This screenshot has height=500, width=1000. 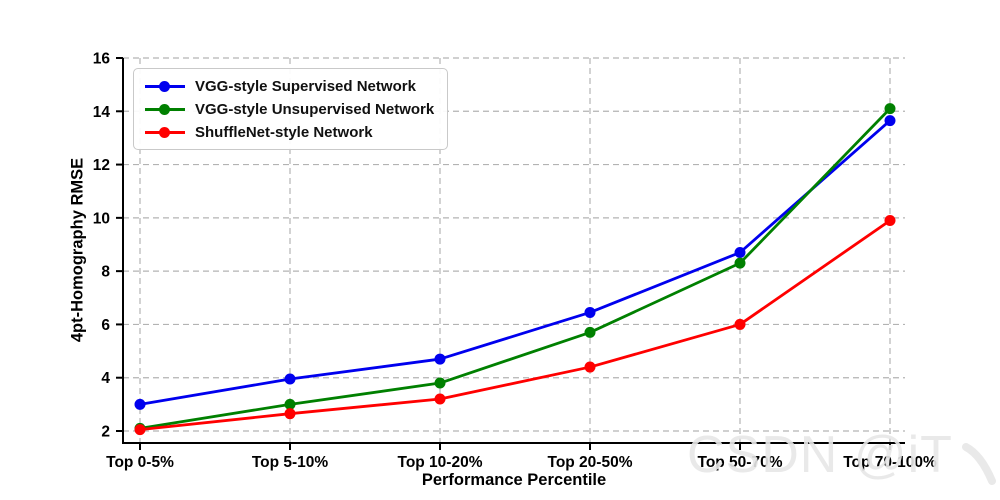 What do you see at coordinates (315, 109) in the screenshot?
I see `legend-label: VGG-style Unsupervised Network` at bounding box center [315, 109].